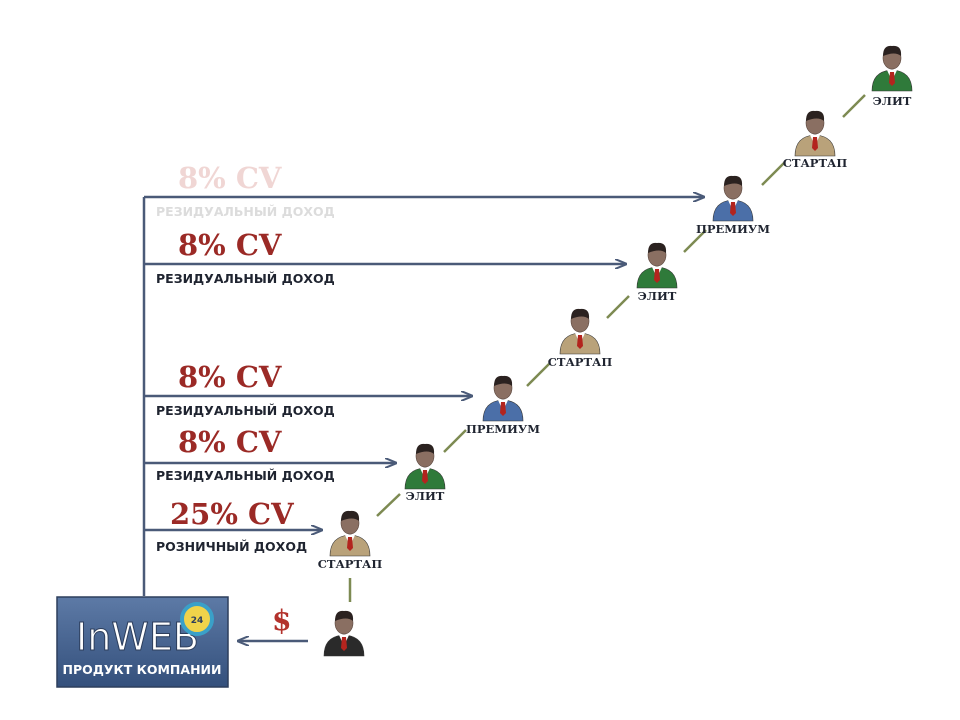  What do you see at coordinates (892, 101) in the screenshot?
I see `rank-label-8: ЭЛИТ` at bounding box center [892, 101].